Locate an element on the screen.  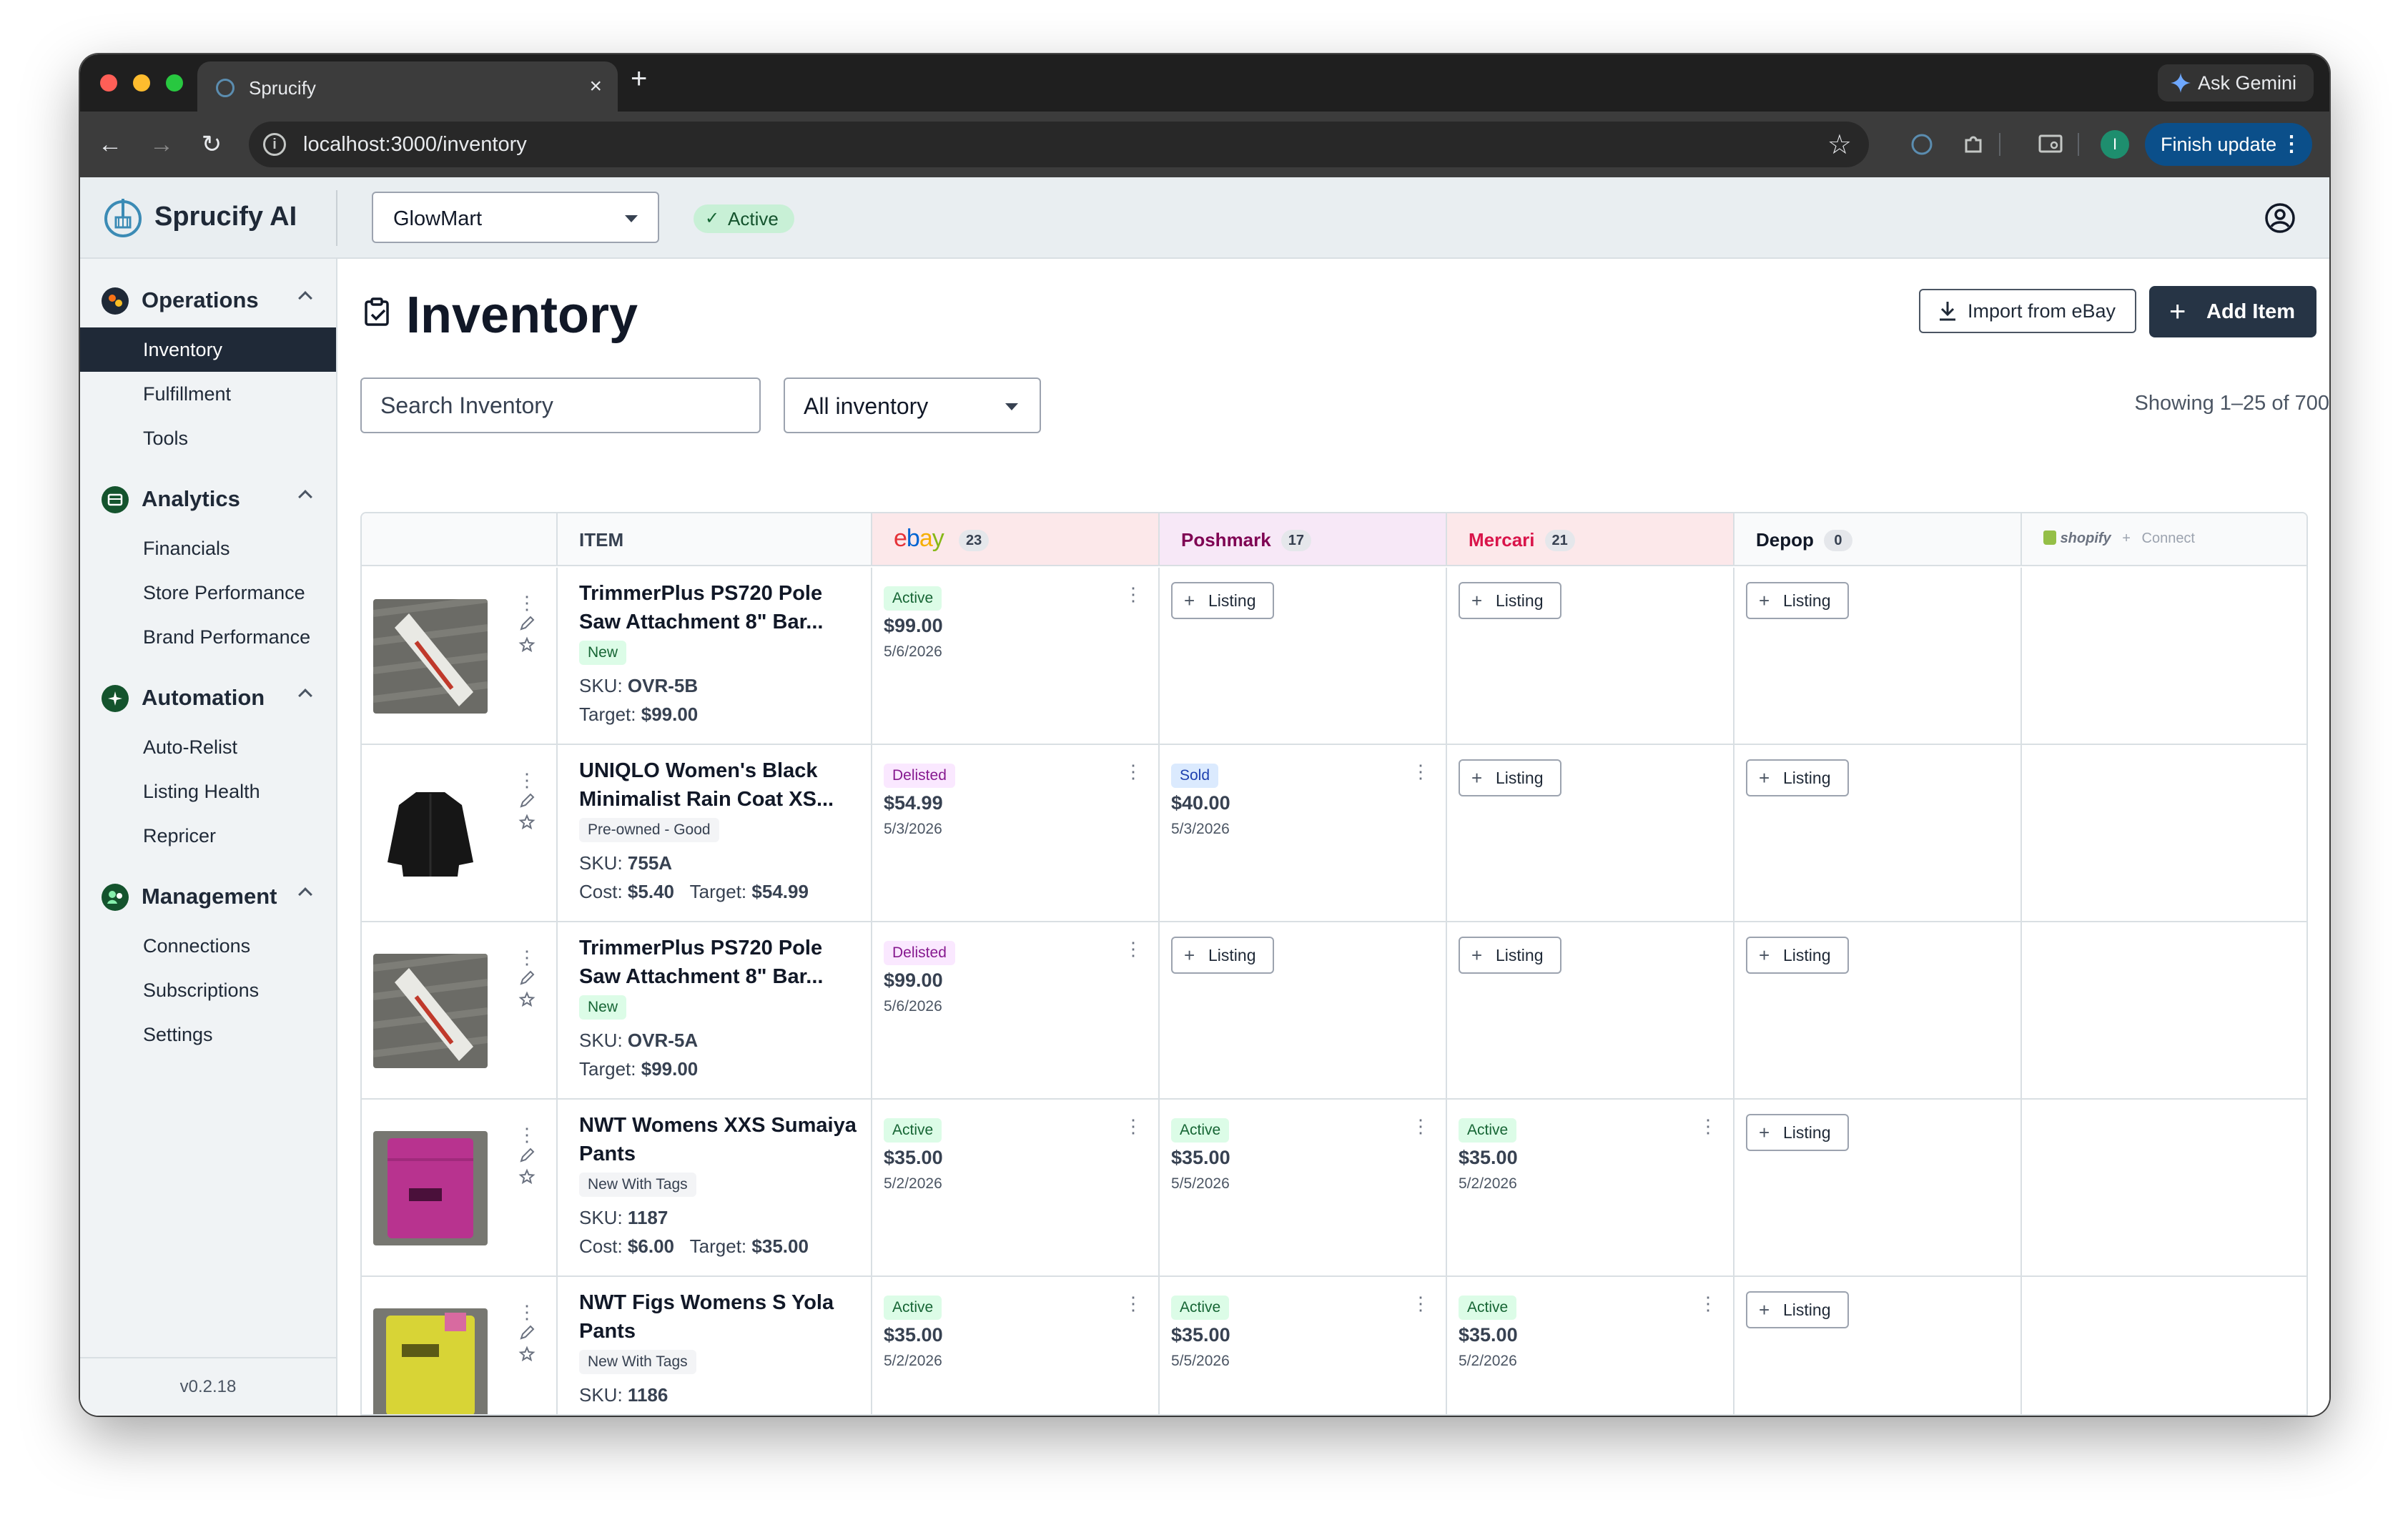
search-input: Search Inventory is located at coordinates (560, 405).